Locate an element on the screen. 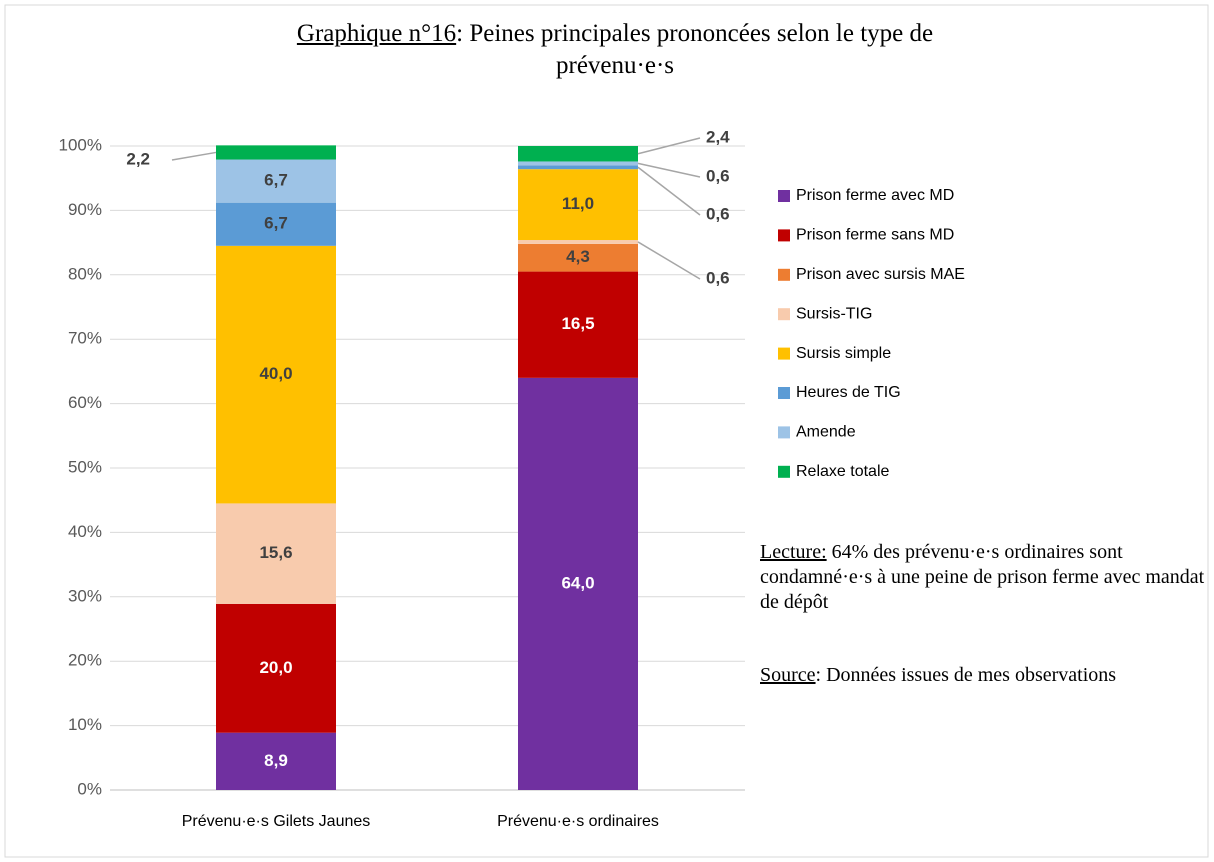 The width and height of the screenshot is (1214, 862). y-tick-label: 40% is located at coordinates (85, 531).